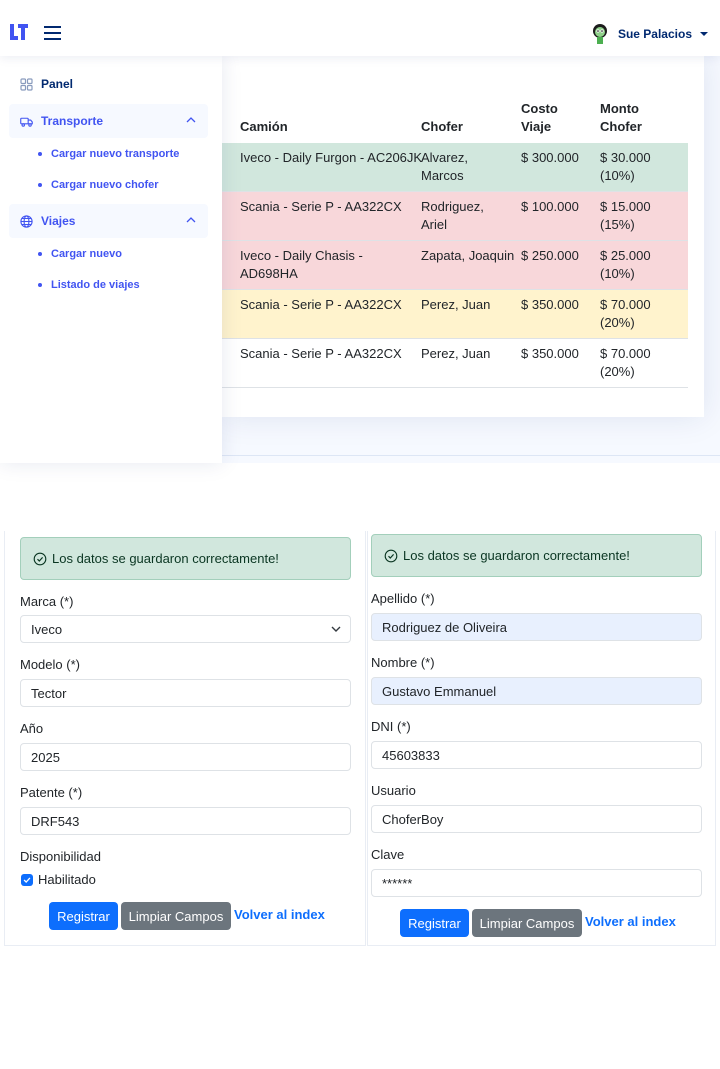 The image size is (720, 1069). What do you see at coordinates (654, 34) in the screenshot?
I see `profile-name: Sue Palacios` at bounding box center [654, 34].